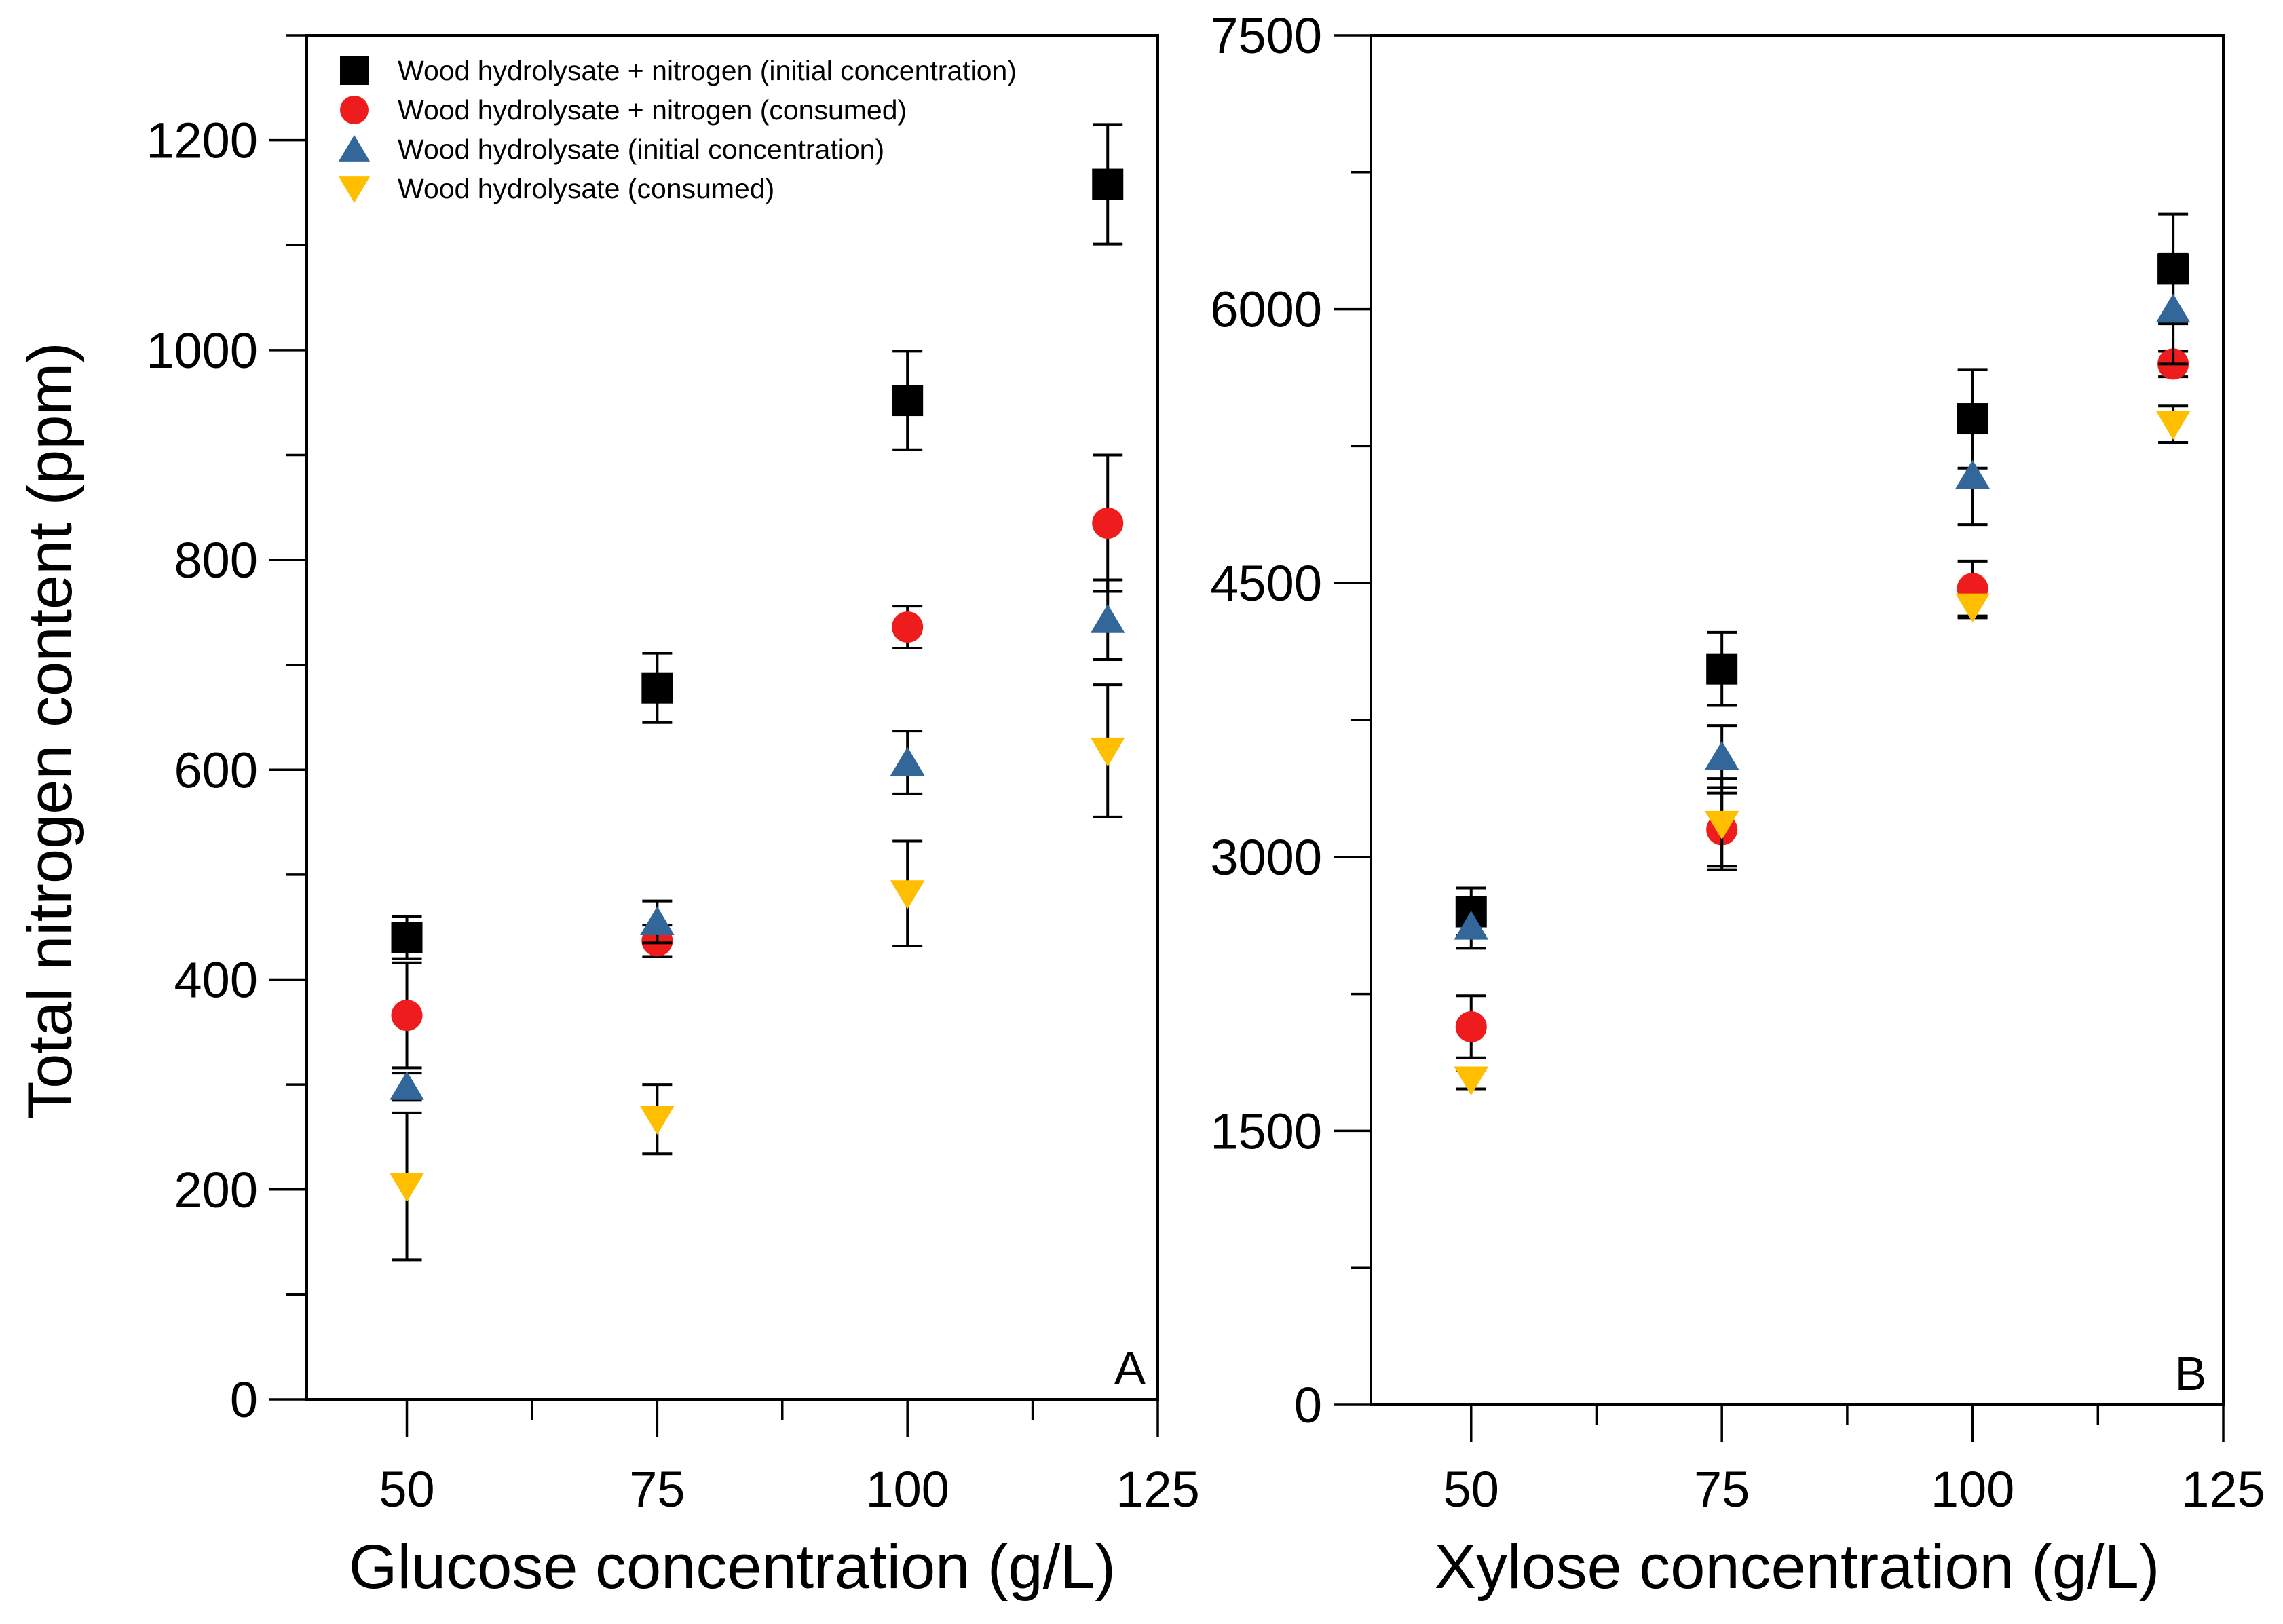 The width and height of the screenshot is (2283, 1624). I want to click on y-tick-label: 600, so click(216, 770).